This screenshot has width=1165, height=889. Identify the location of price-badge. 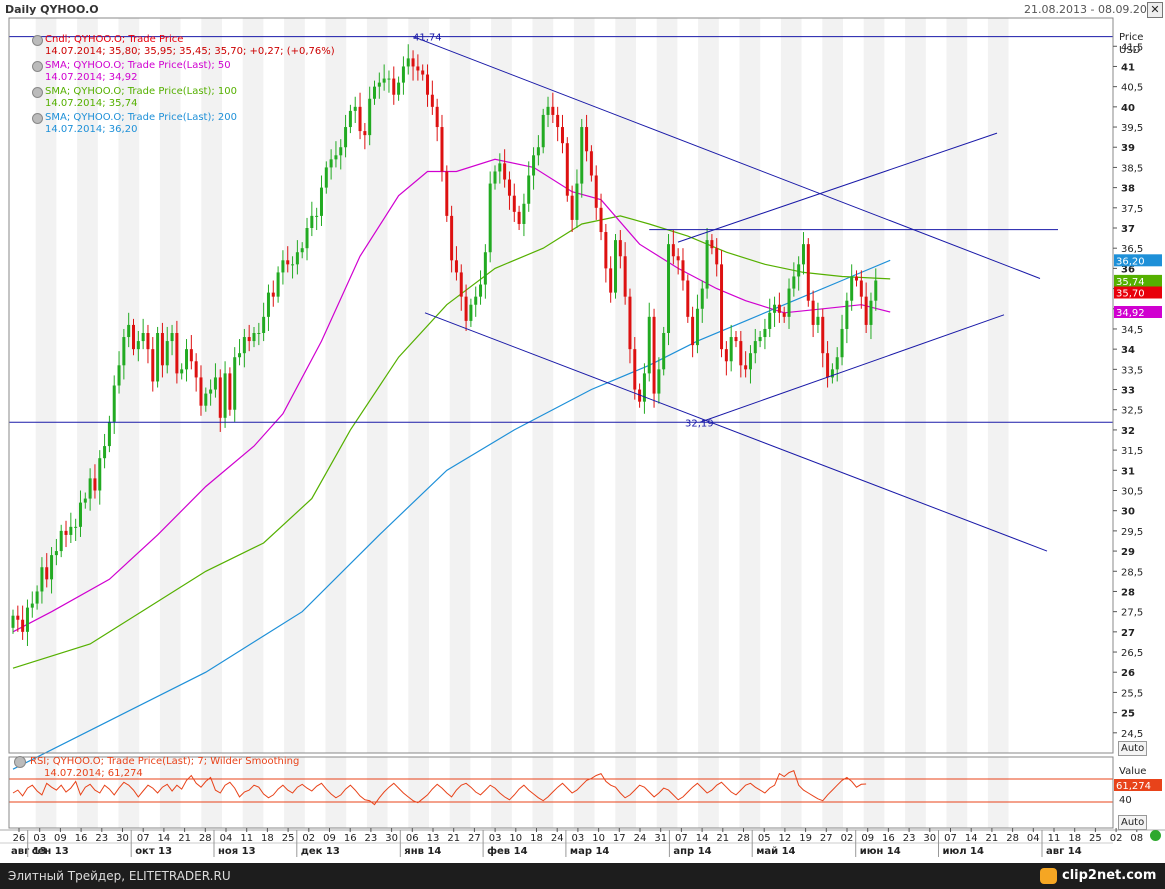
(1138, 312).